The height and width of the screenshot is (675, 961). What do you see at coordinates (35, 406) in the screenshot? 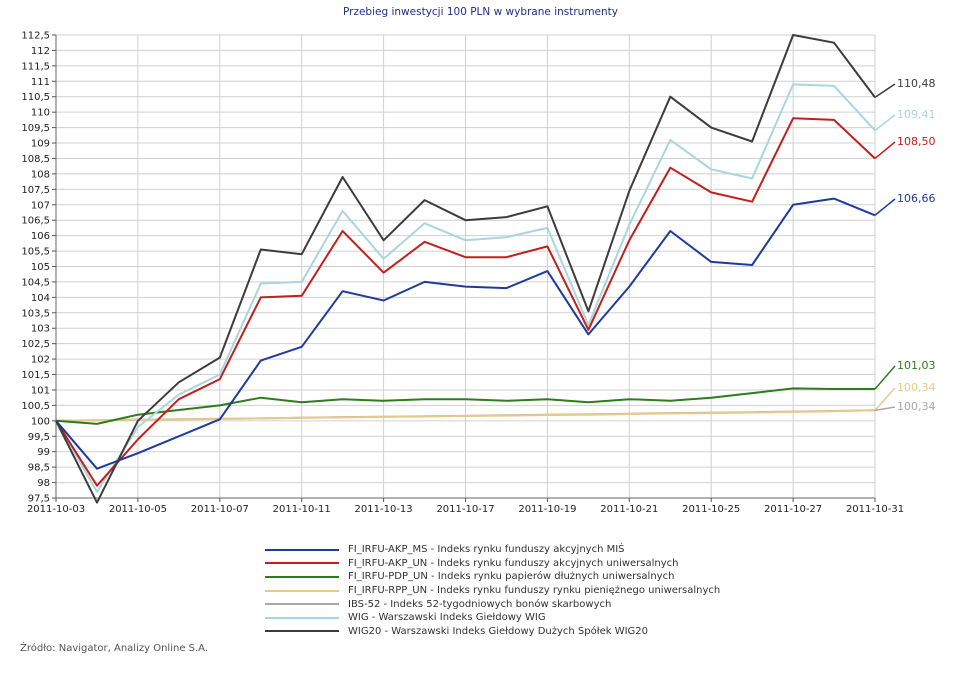
I see `y-tick-label: 100,5` at bounding box center [35, 406].